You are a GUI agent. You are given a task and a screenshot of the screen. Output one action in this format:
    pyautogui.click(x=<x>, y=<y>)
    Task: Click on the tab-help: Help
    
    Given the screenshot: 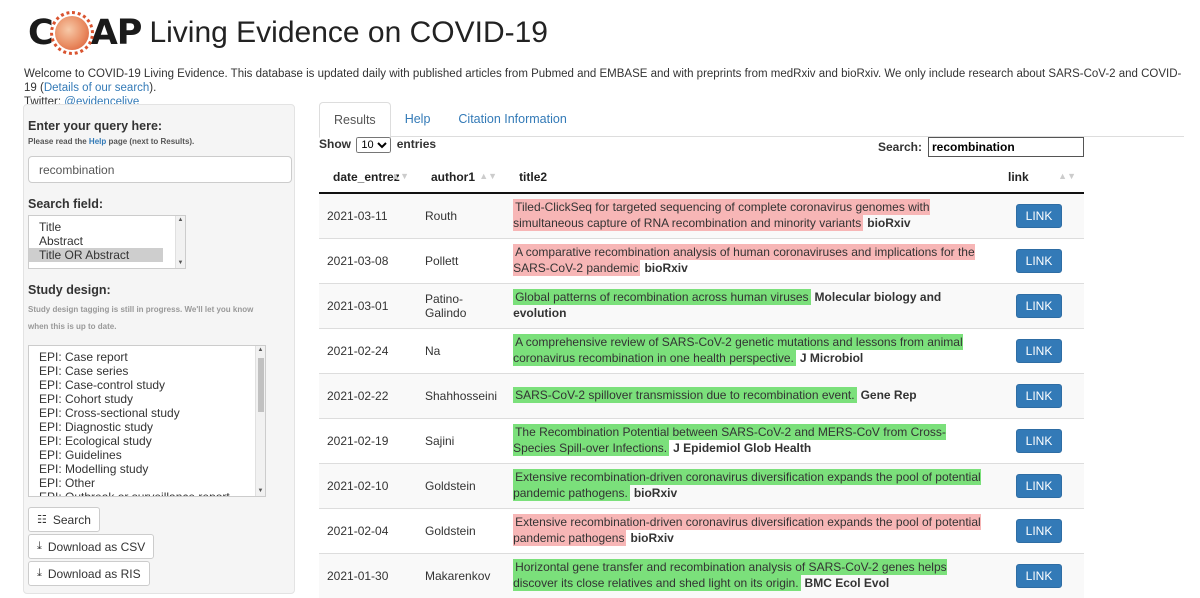 What is the action you would take?
    pyautogui.click(x=417, y=119)
    